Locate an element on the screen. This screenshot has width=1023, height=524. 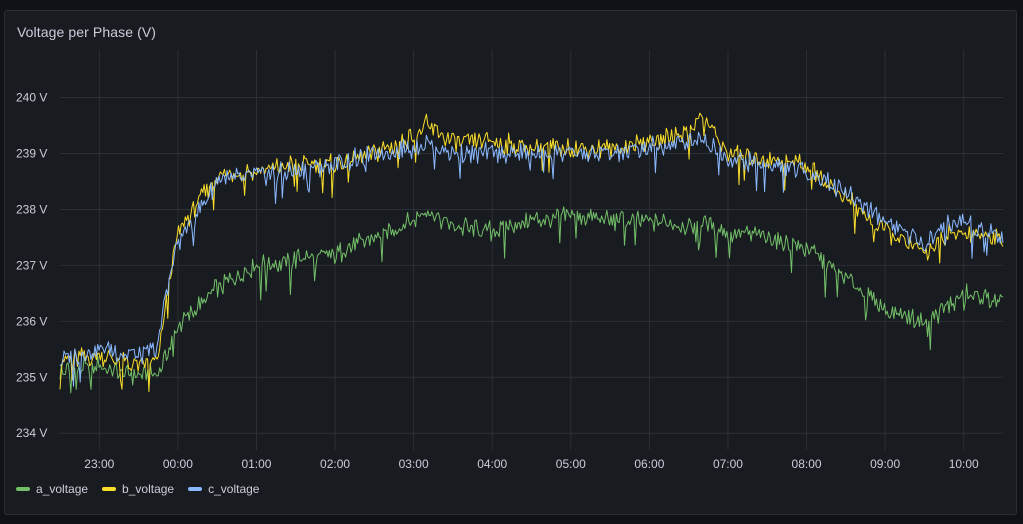
legend-label: c_voltage is located at coordinates (234, 489).